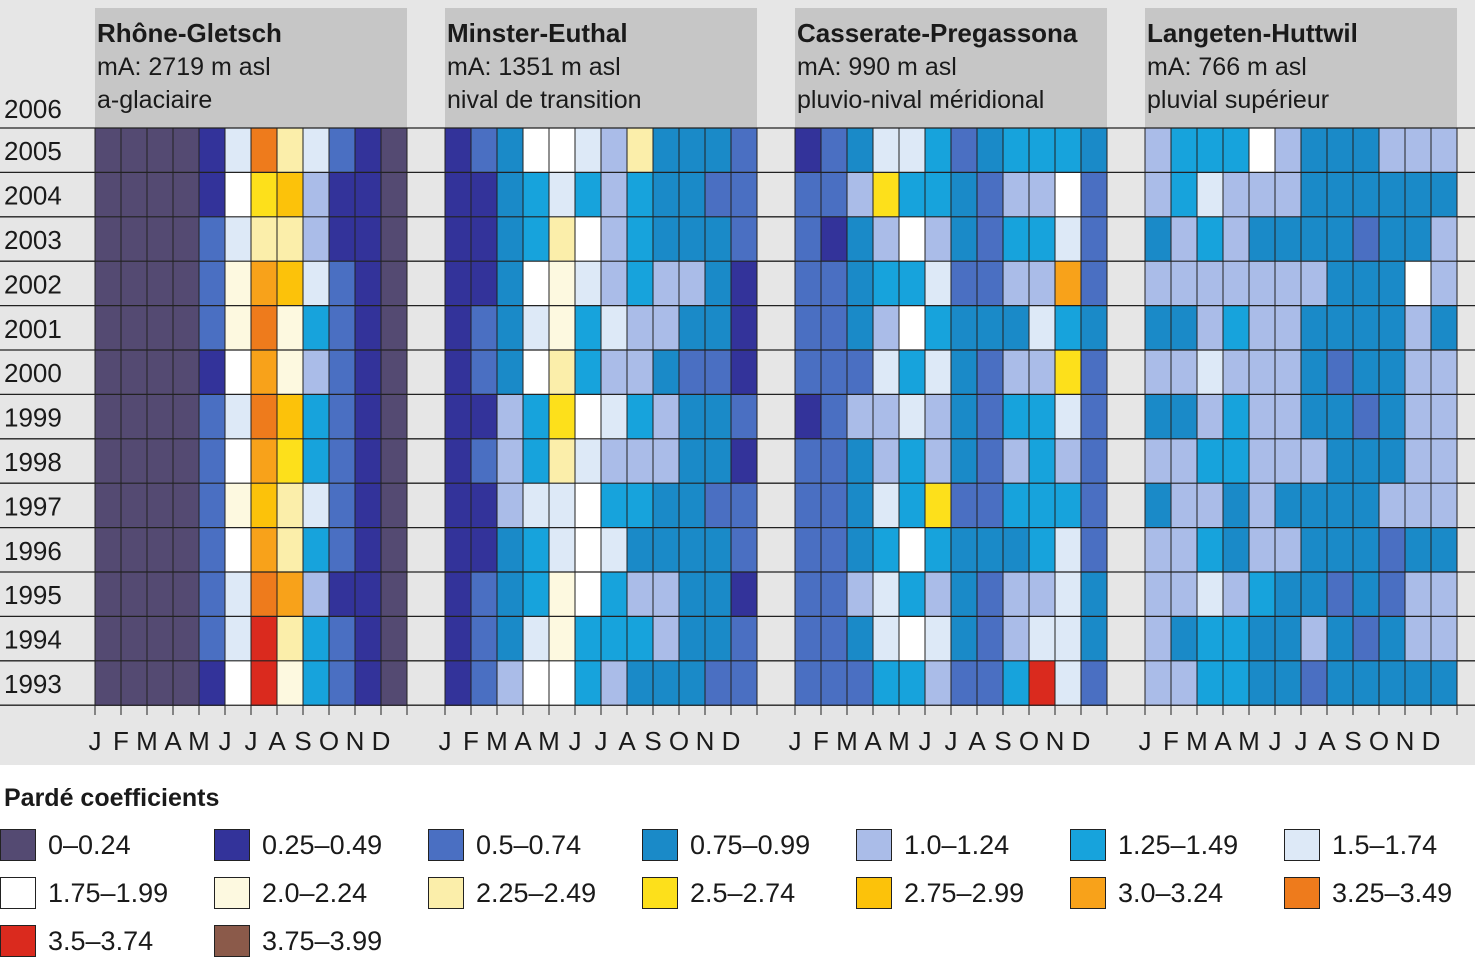 The height and width of the screenshot is (965, 1475). I want to click on legend-label: 2.75–2.99, so click(964, 892).